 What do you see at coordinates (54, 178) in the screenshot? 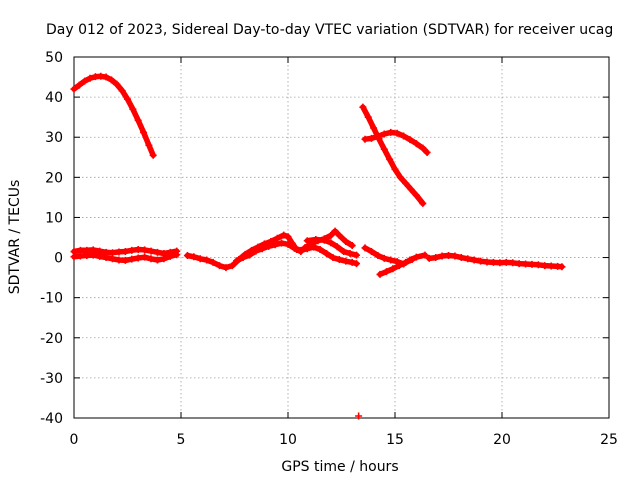
I see `y-tick-label: 20` at bounding box center [54, 178].